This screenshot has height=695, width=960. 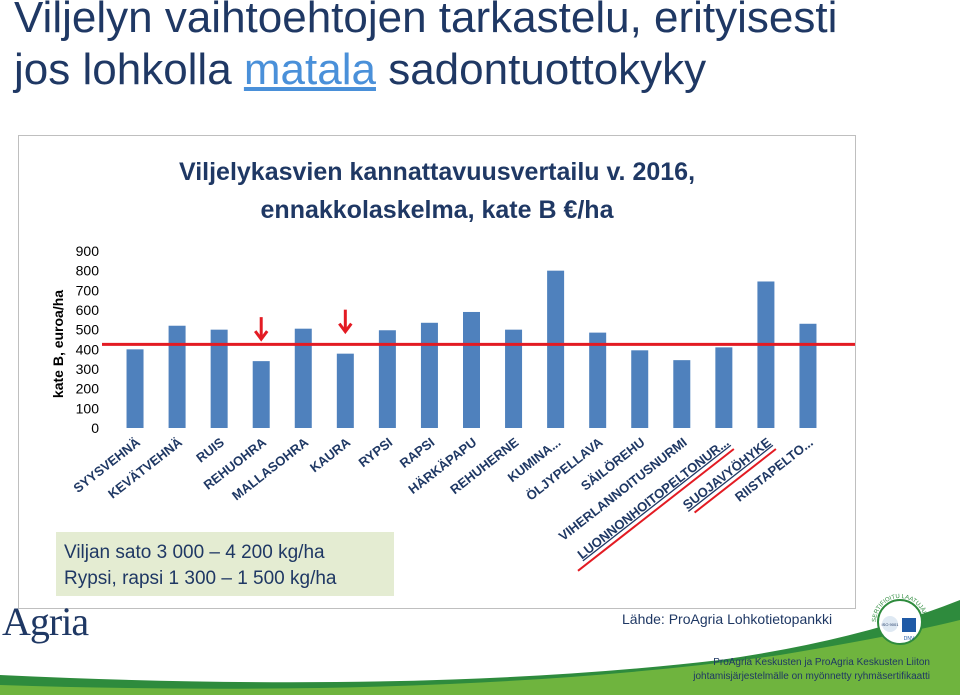 What do you see at coordinates (309, 69) in the screenshot?
I see `slide-title-highlight: matala` at bounding box center [309, 69].